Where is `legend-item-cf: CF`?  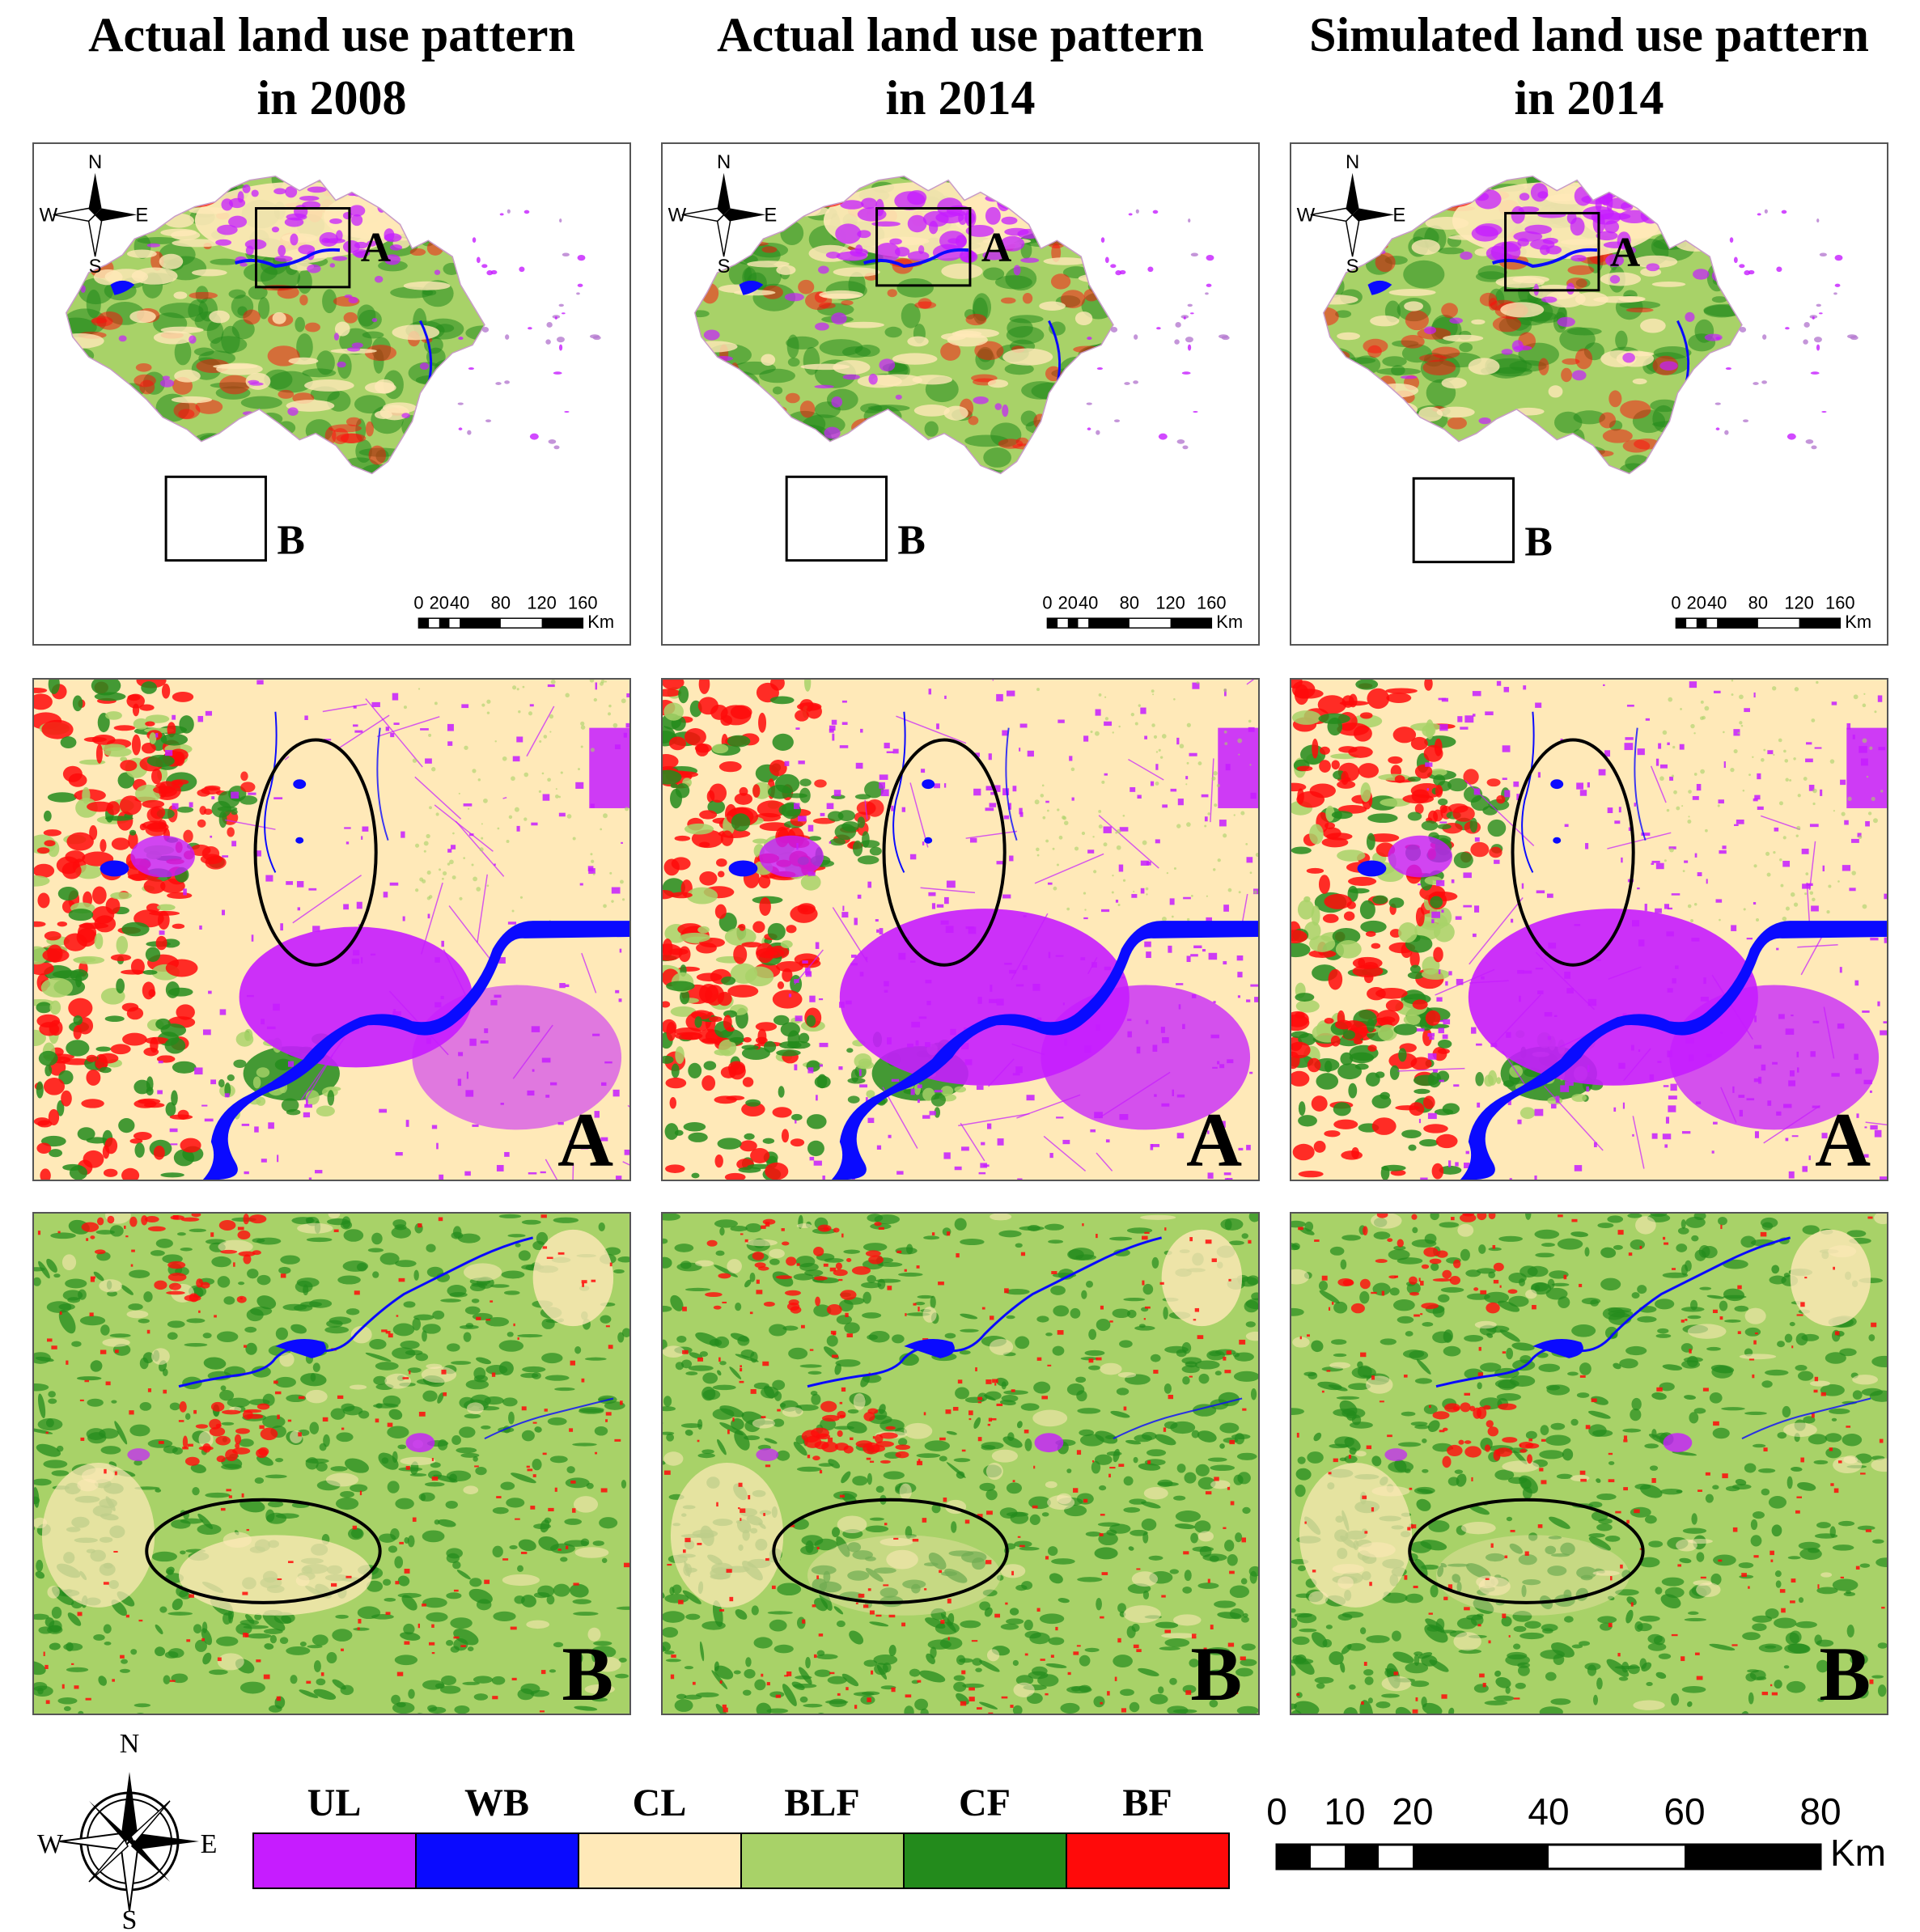 legend-item-cf: CF is located at coordinates (985, 1835).